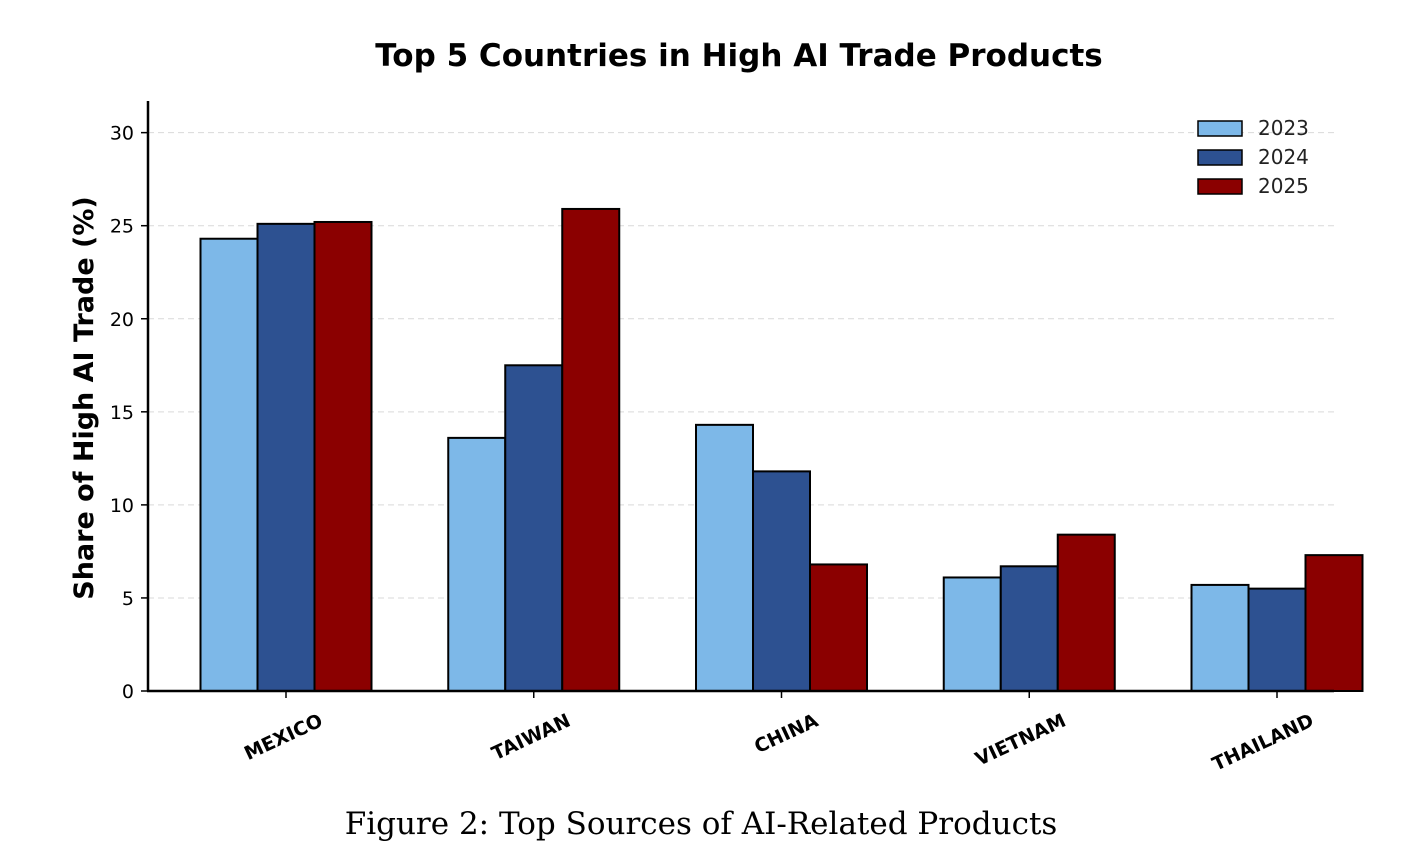 Image resolution: width=1423 pixels, height=867 pixels. Describe the element at coordinates (786, 733) in the screenshot. I see `x-tick-label: CHINA` at that location.